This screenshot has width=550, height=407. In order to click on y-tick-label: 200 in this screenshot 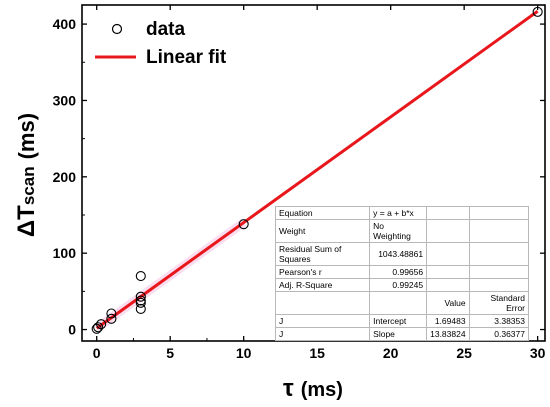, I will do `click(65, 177)`.